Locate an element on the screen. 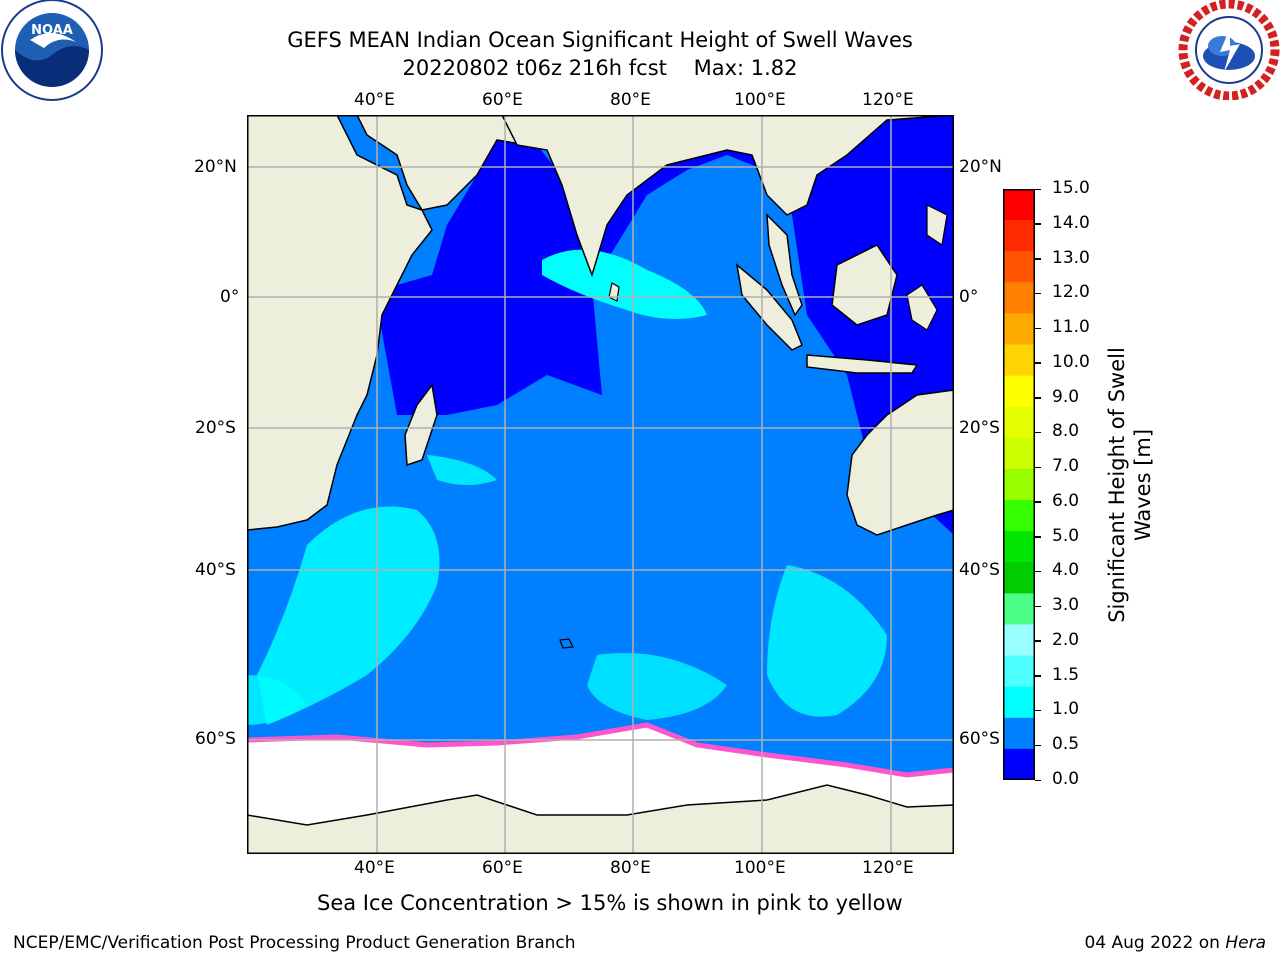 Image resolution: width=1280 pixels, height=960 pixels. lon-label-top-100e: 100°E is located at coordinates (760, 100).